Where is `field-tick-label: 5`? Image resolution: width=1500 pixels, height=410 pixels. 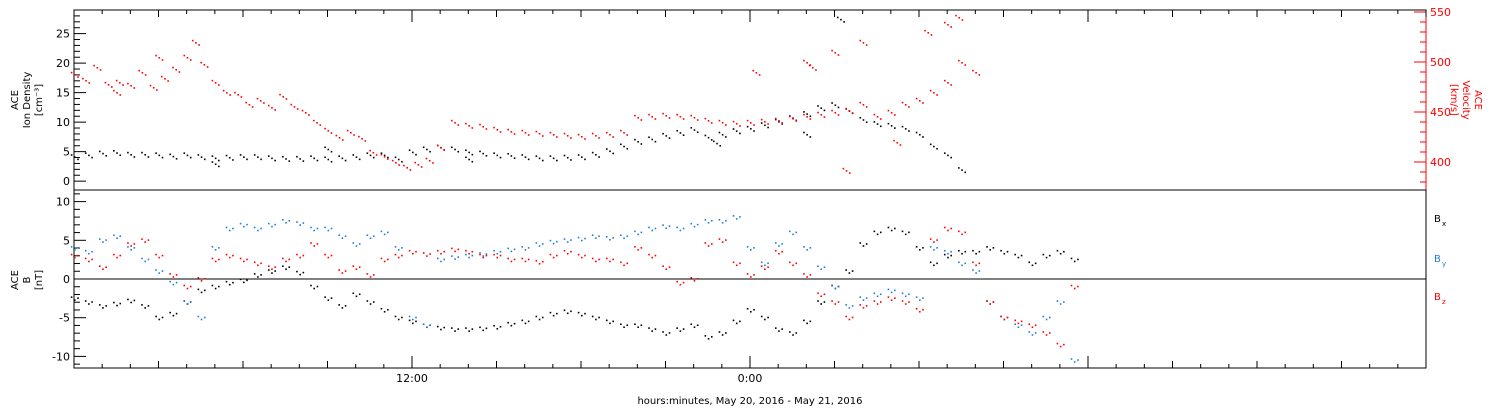
field-tick-label: 5 is located at coordinates (66, 240).